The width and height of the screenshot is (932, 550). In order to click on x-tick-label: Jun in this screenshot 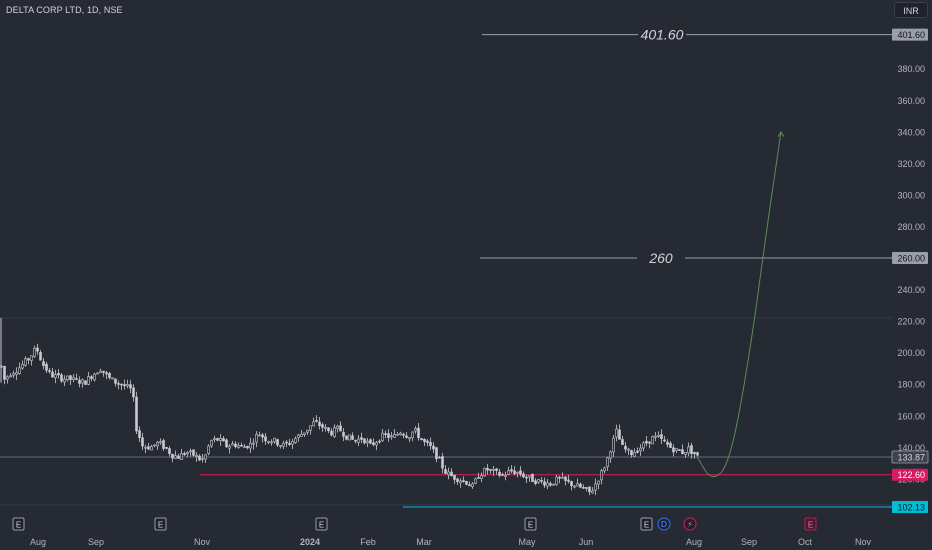, I will do `click(586, 542)`.